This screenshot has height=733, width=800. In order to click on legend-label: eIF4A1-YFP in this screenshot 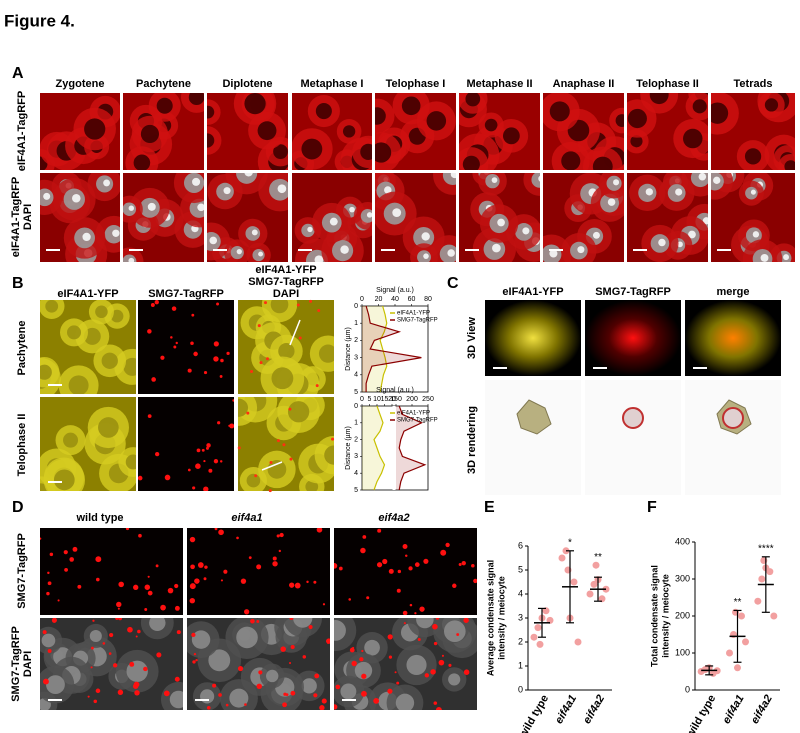, I will do `click(413, 314)`.